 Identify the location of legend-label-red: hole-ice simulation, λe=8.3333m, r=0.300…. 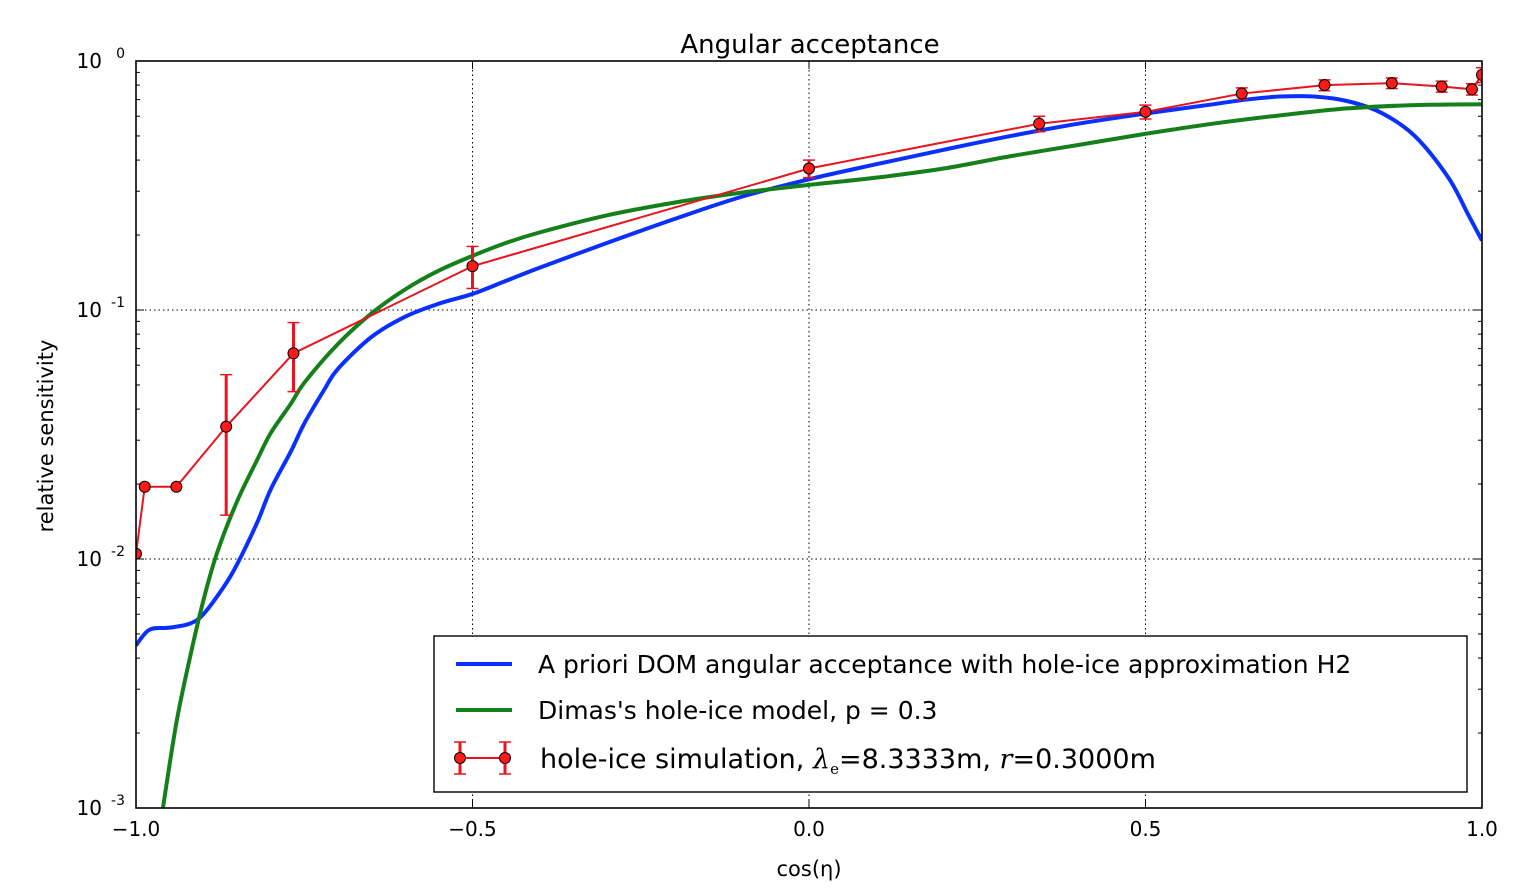
(848, 761).